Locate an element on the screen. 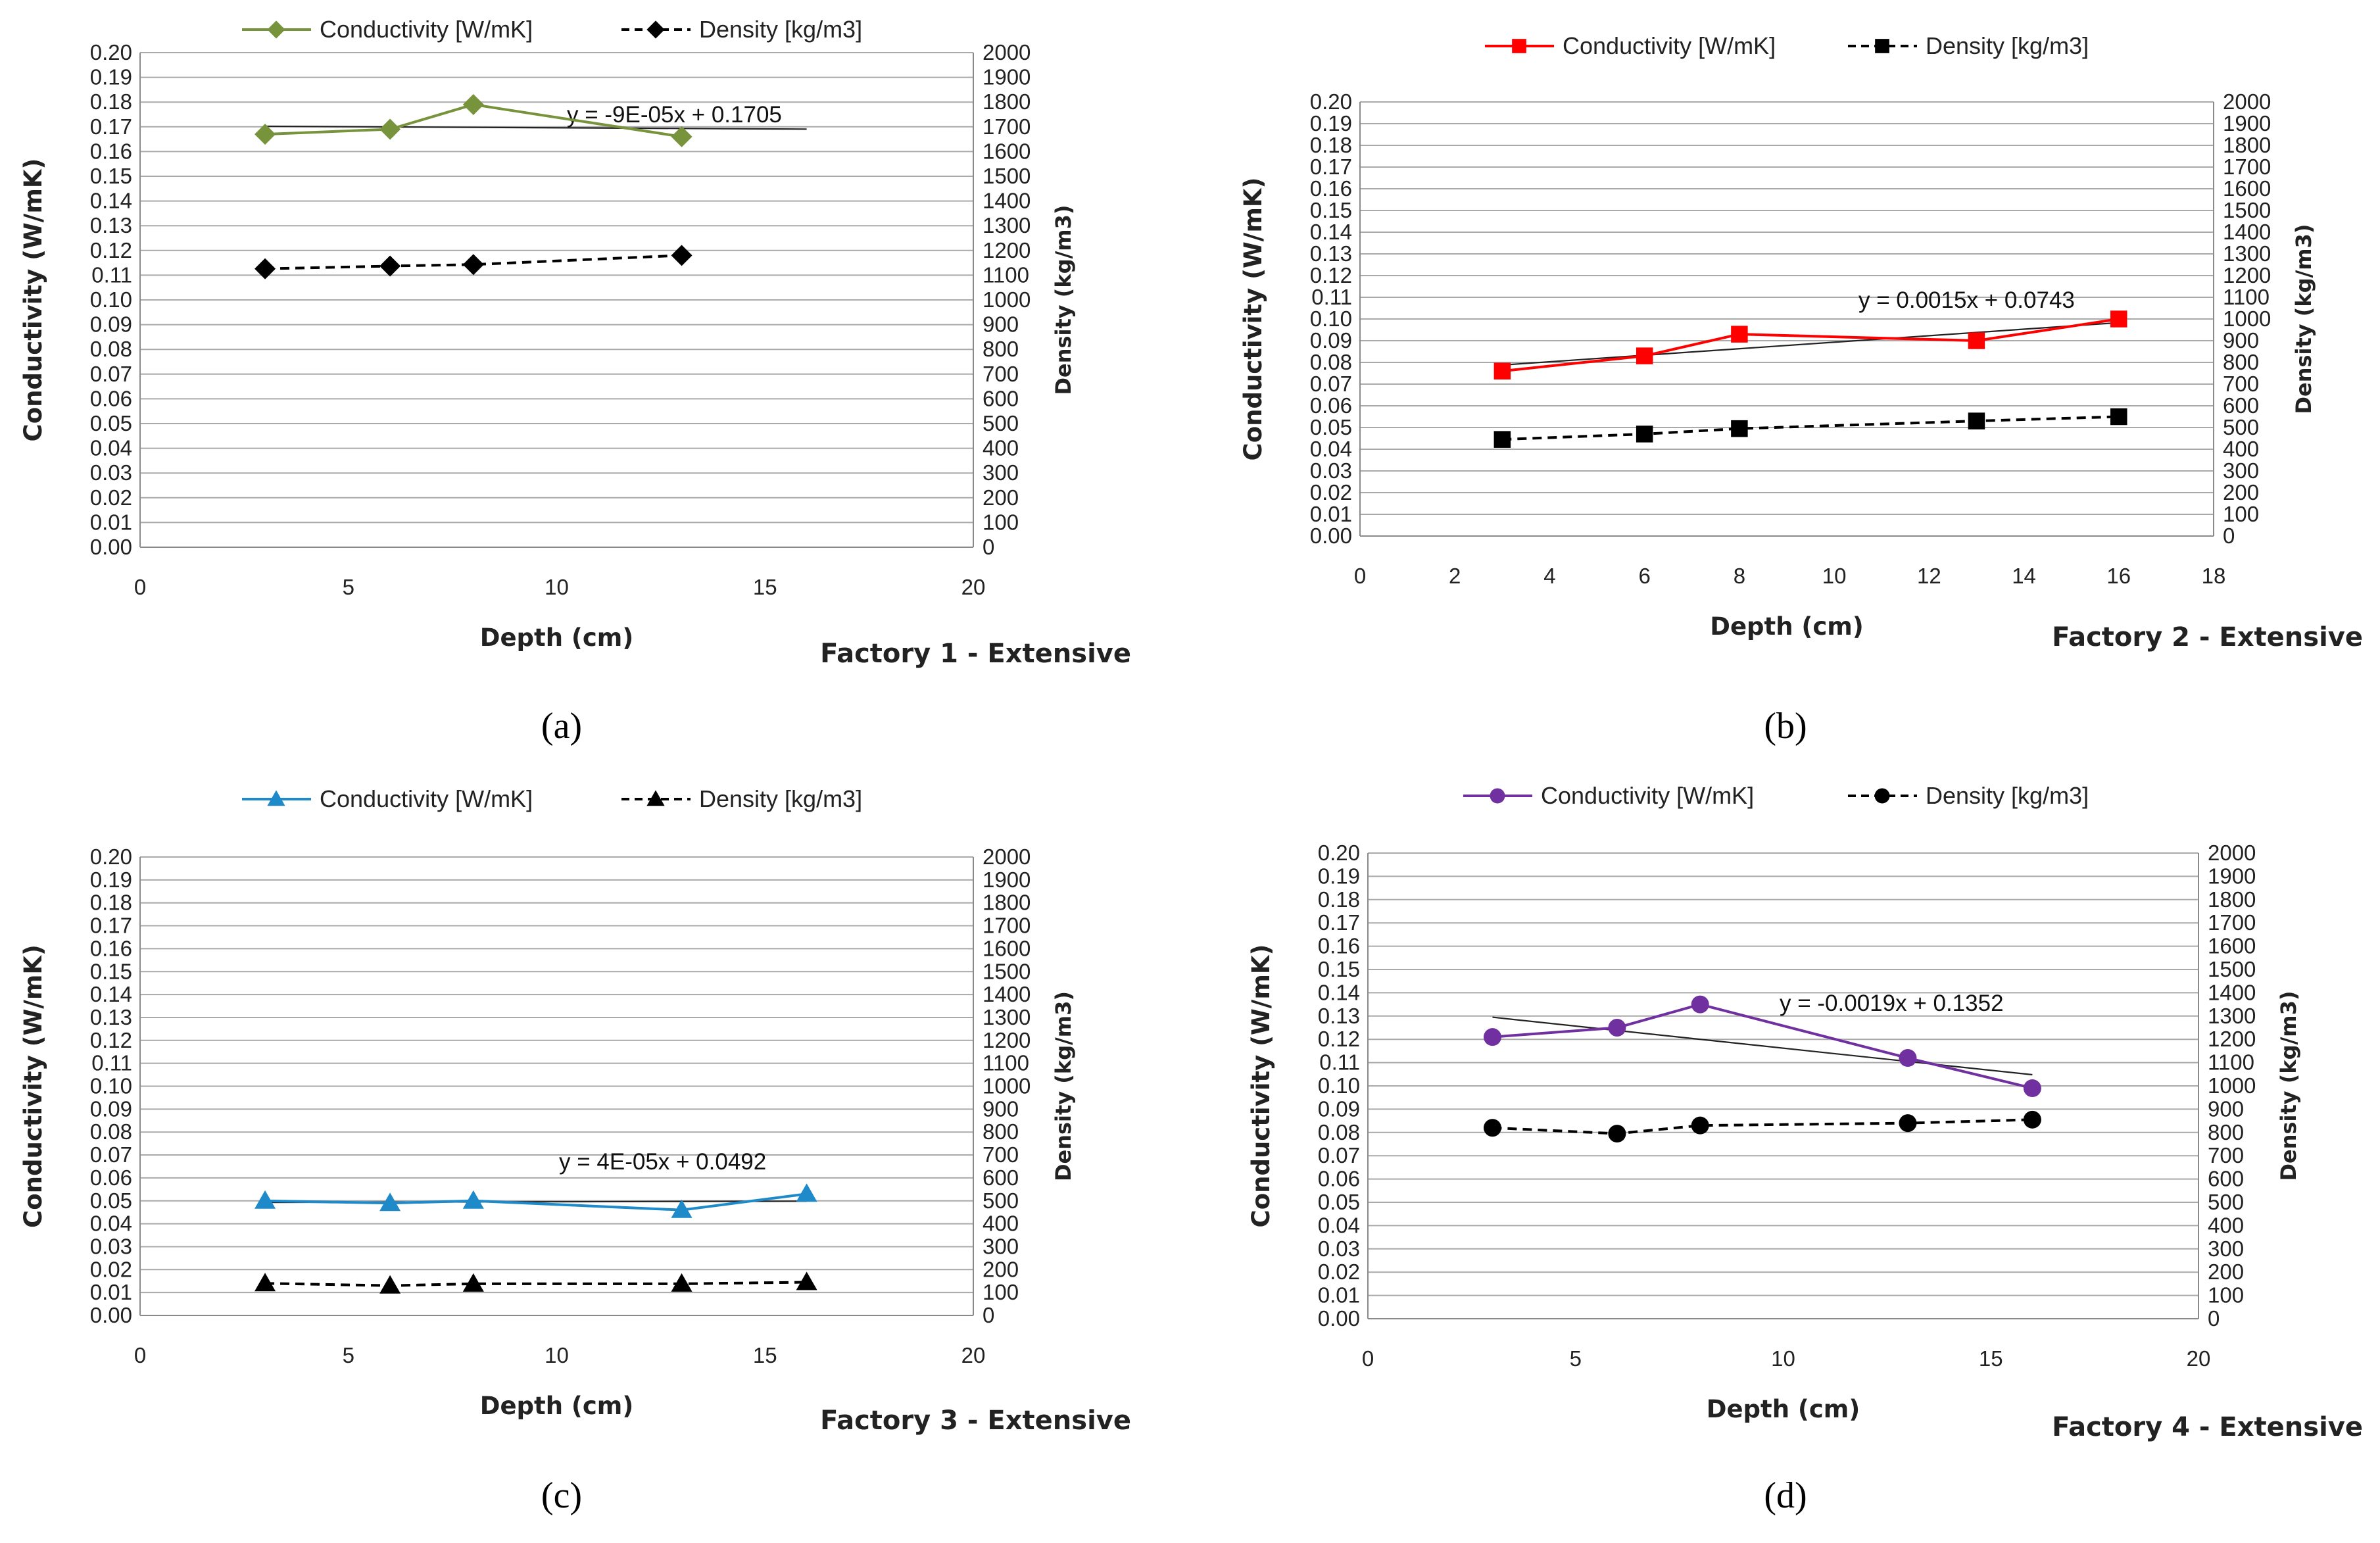 The width and height of the screenshot is (2380, 1543). y-tick-label: 0.09 is located at coordinates (1331, 340).